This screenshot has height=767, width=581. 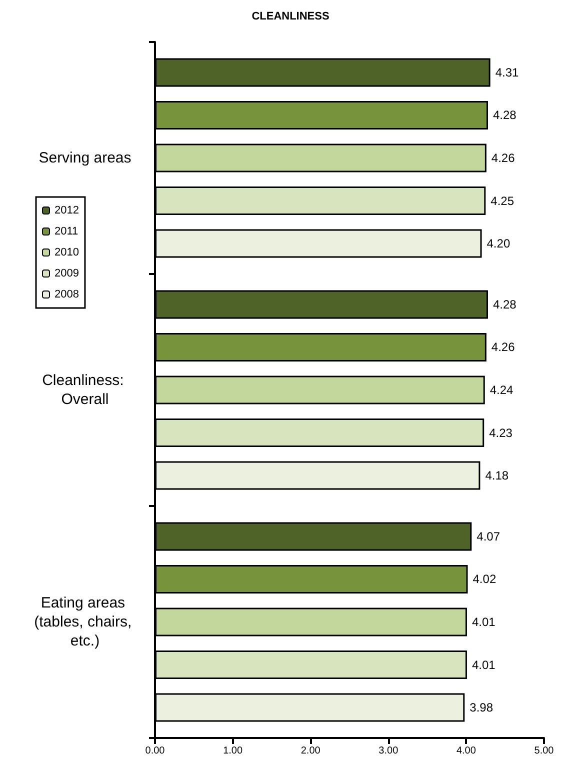 What do you see at coordinates (507, 72) in the screenshot?
I see `data-label: 4.31` at bounding box center [507, 72].